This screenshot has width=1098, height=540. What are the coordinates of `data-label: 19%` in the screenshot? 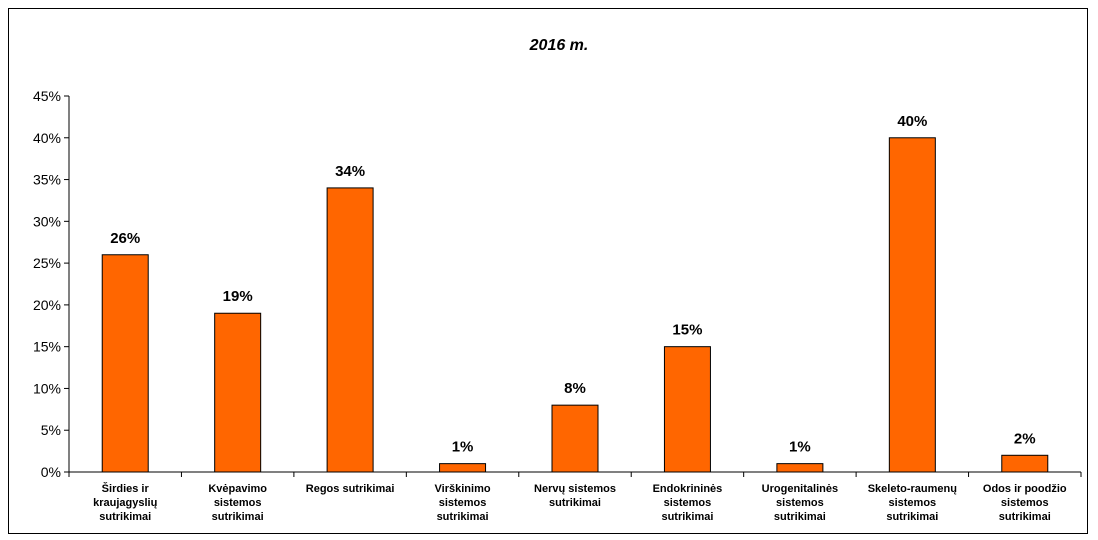 It's located at (238, 296).